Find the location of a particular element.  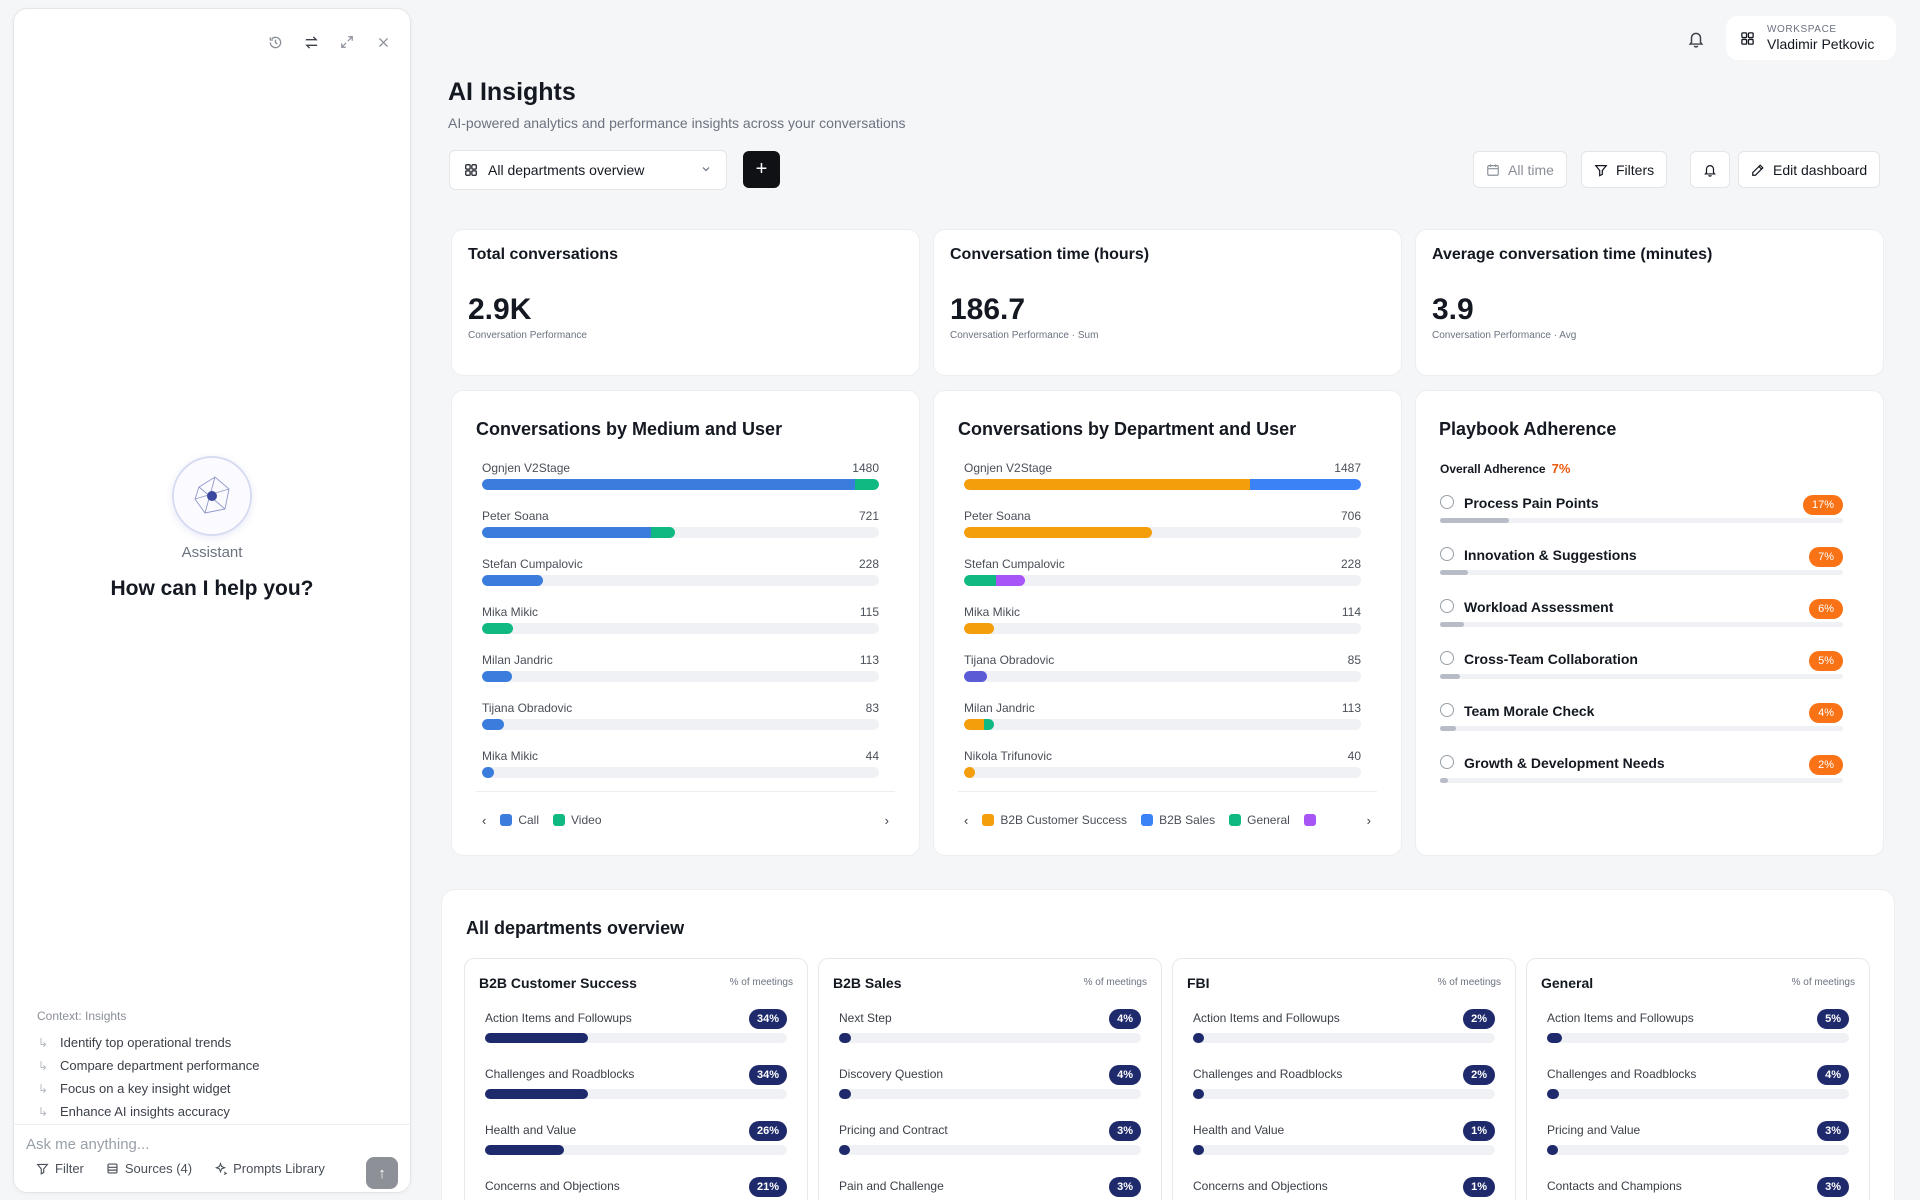

bar-row: Stefan Cumpalovic 228 is located at coordinates (680, 577).